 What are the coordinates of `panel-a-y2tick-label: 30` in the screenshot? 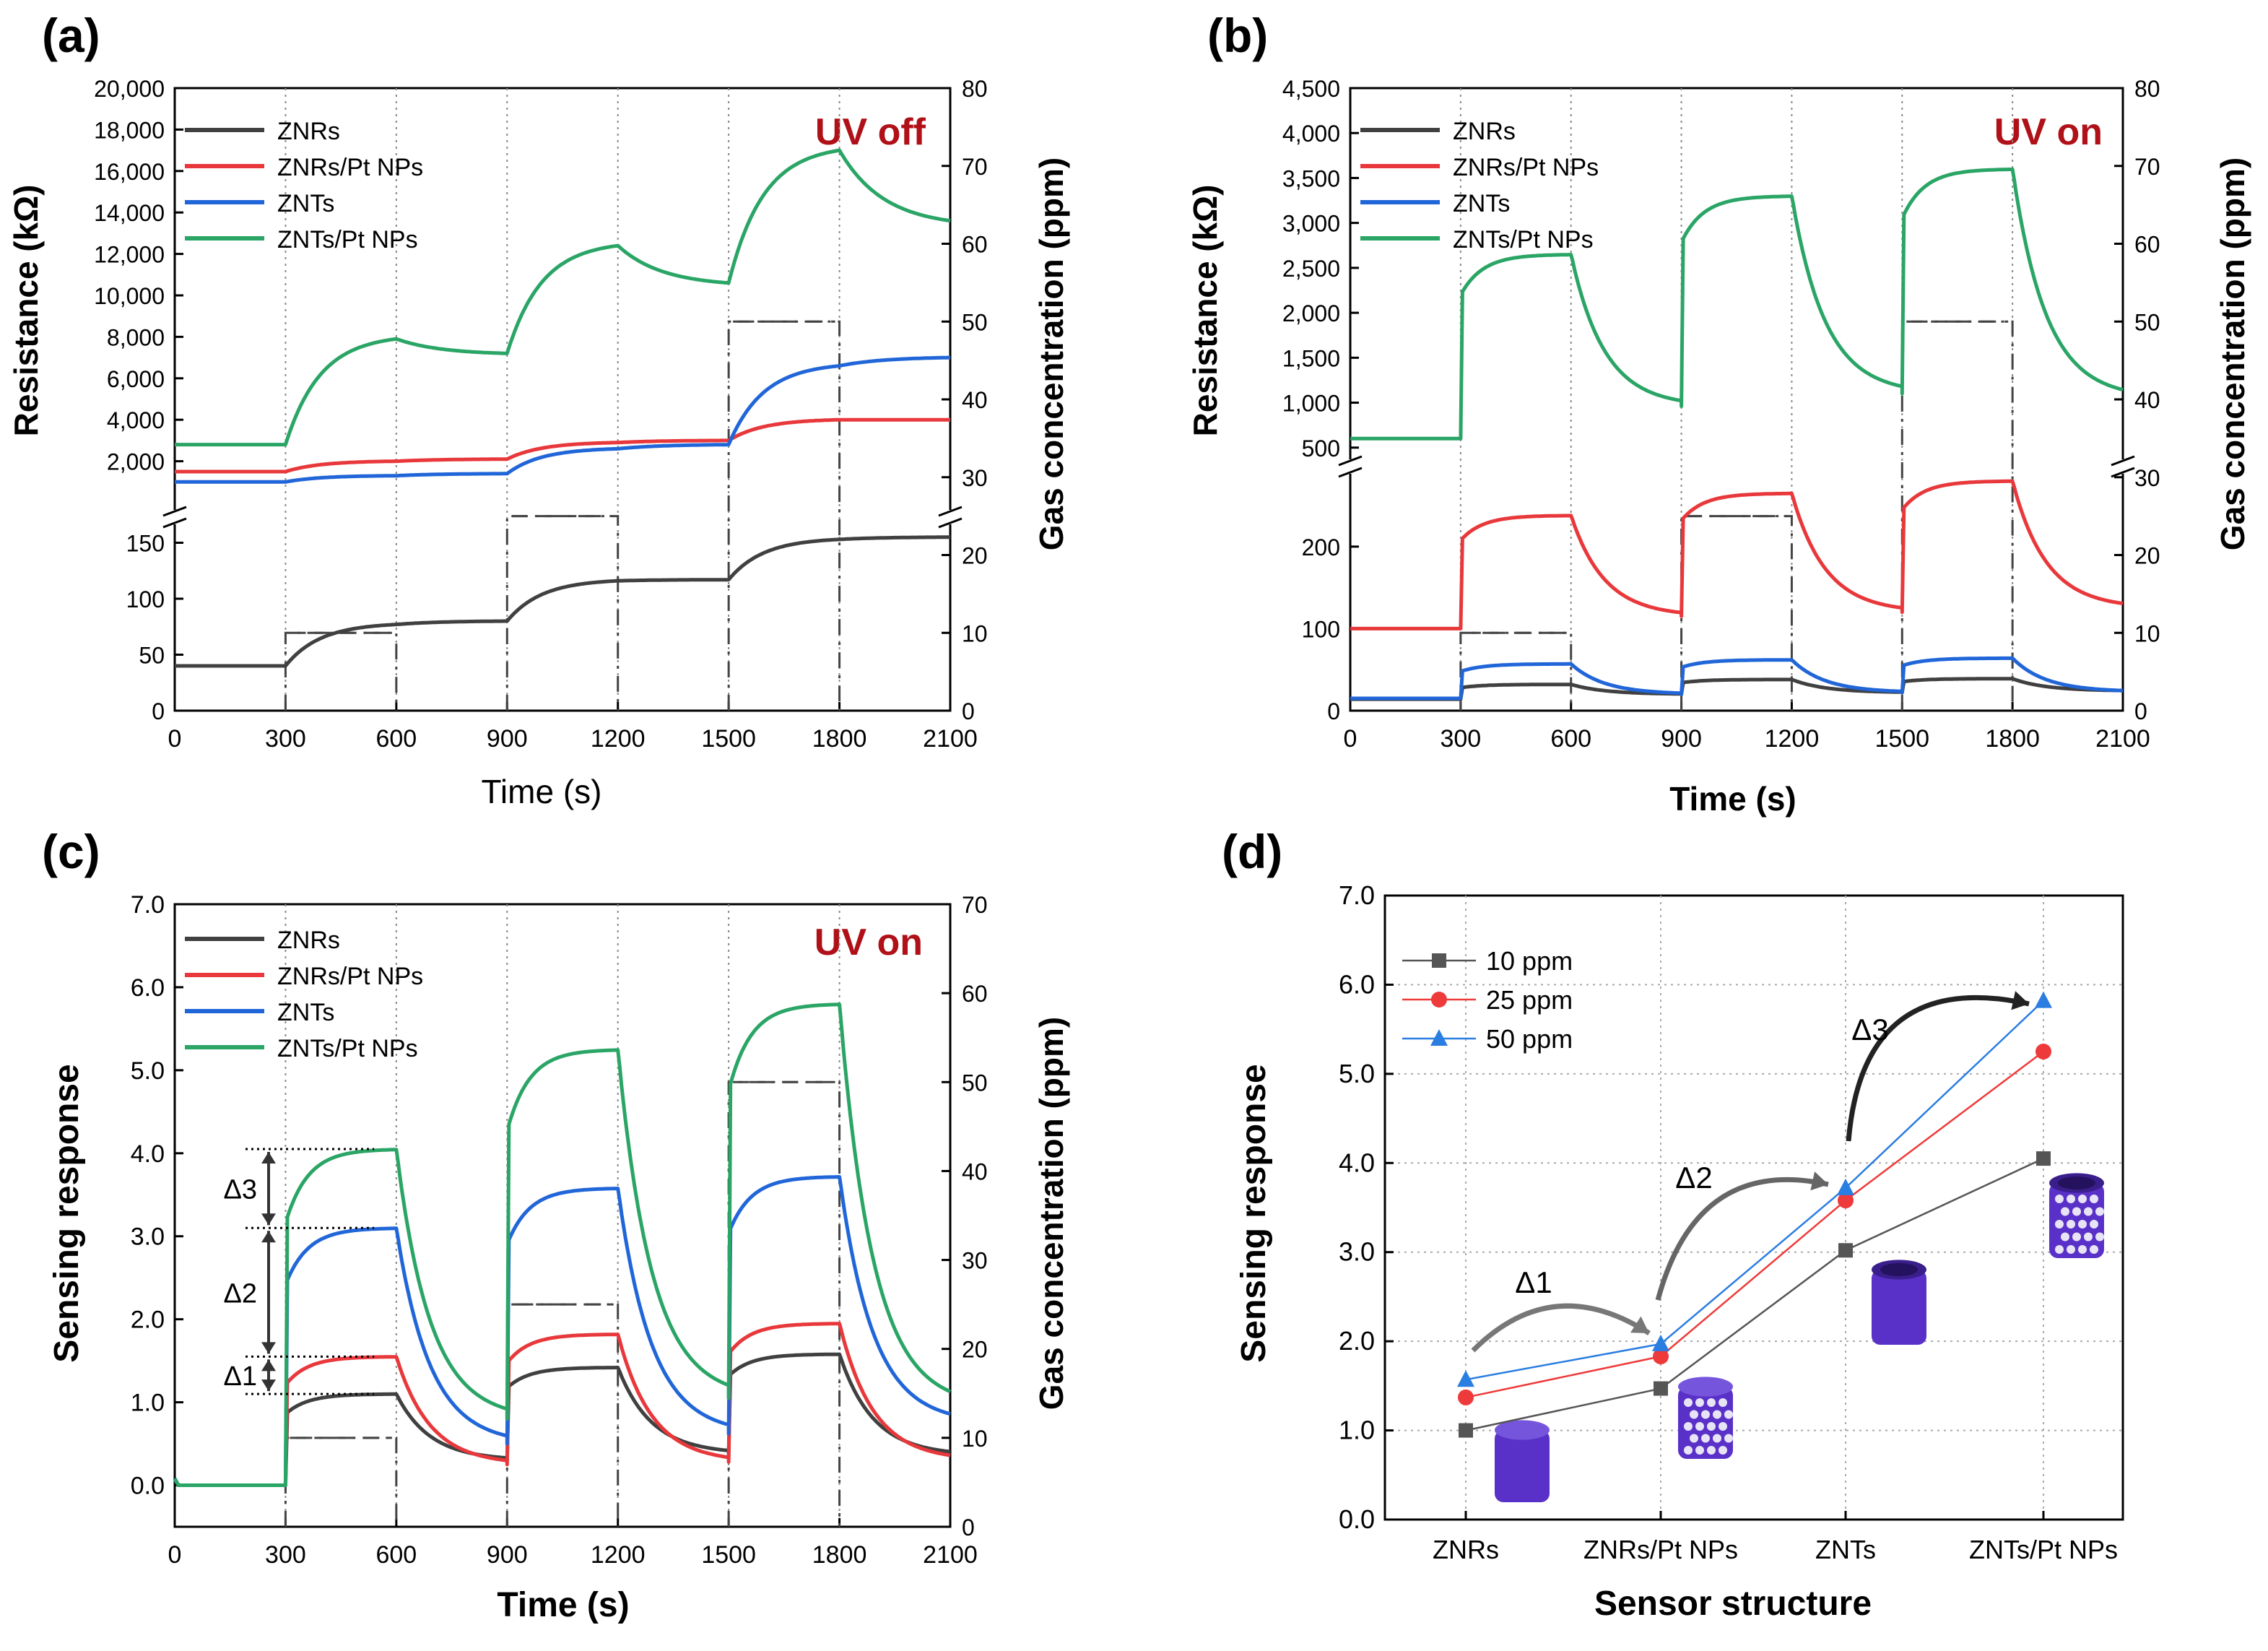 It's located at (975, 478).